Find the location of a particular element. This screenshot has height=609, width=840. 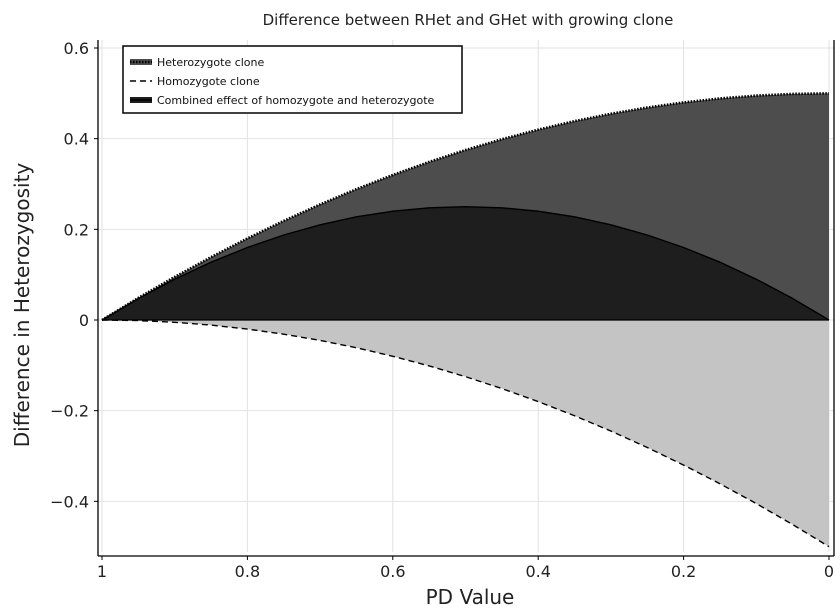

y-tick-label: 0.2 is located at coordinates (76, 229).